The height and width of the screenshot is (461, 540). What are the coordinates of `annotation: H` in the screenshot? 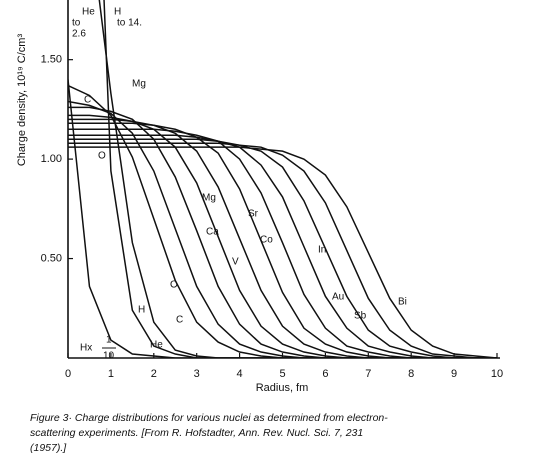 It's located at (117, 12).